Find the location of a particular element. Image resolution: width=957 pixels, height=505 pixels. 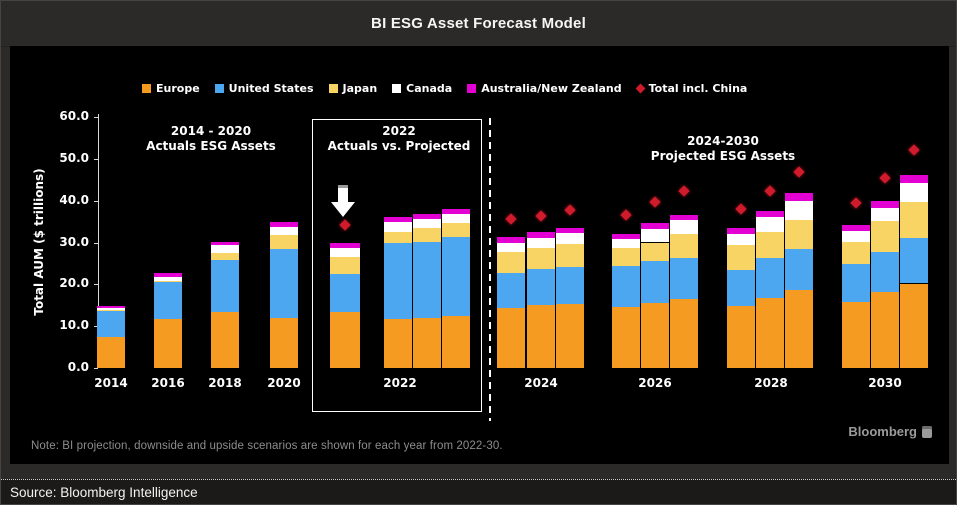

legend-label: Japan is located at coordinates (360, 88).